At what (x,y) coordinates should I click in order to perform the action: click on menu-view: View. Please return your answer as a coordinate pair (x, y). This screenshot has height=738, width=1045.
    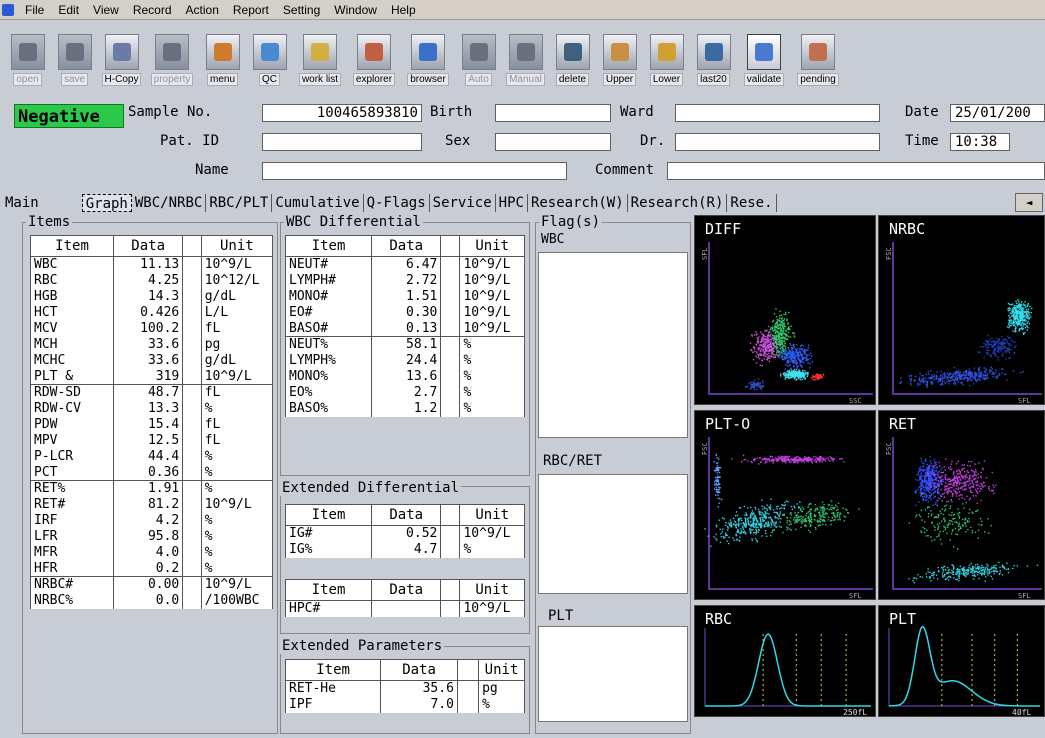
    Looking at the image, I should click on (106, 9).